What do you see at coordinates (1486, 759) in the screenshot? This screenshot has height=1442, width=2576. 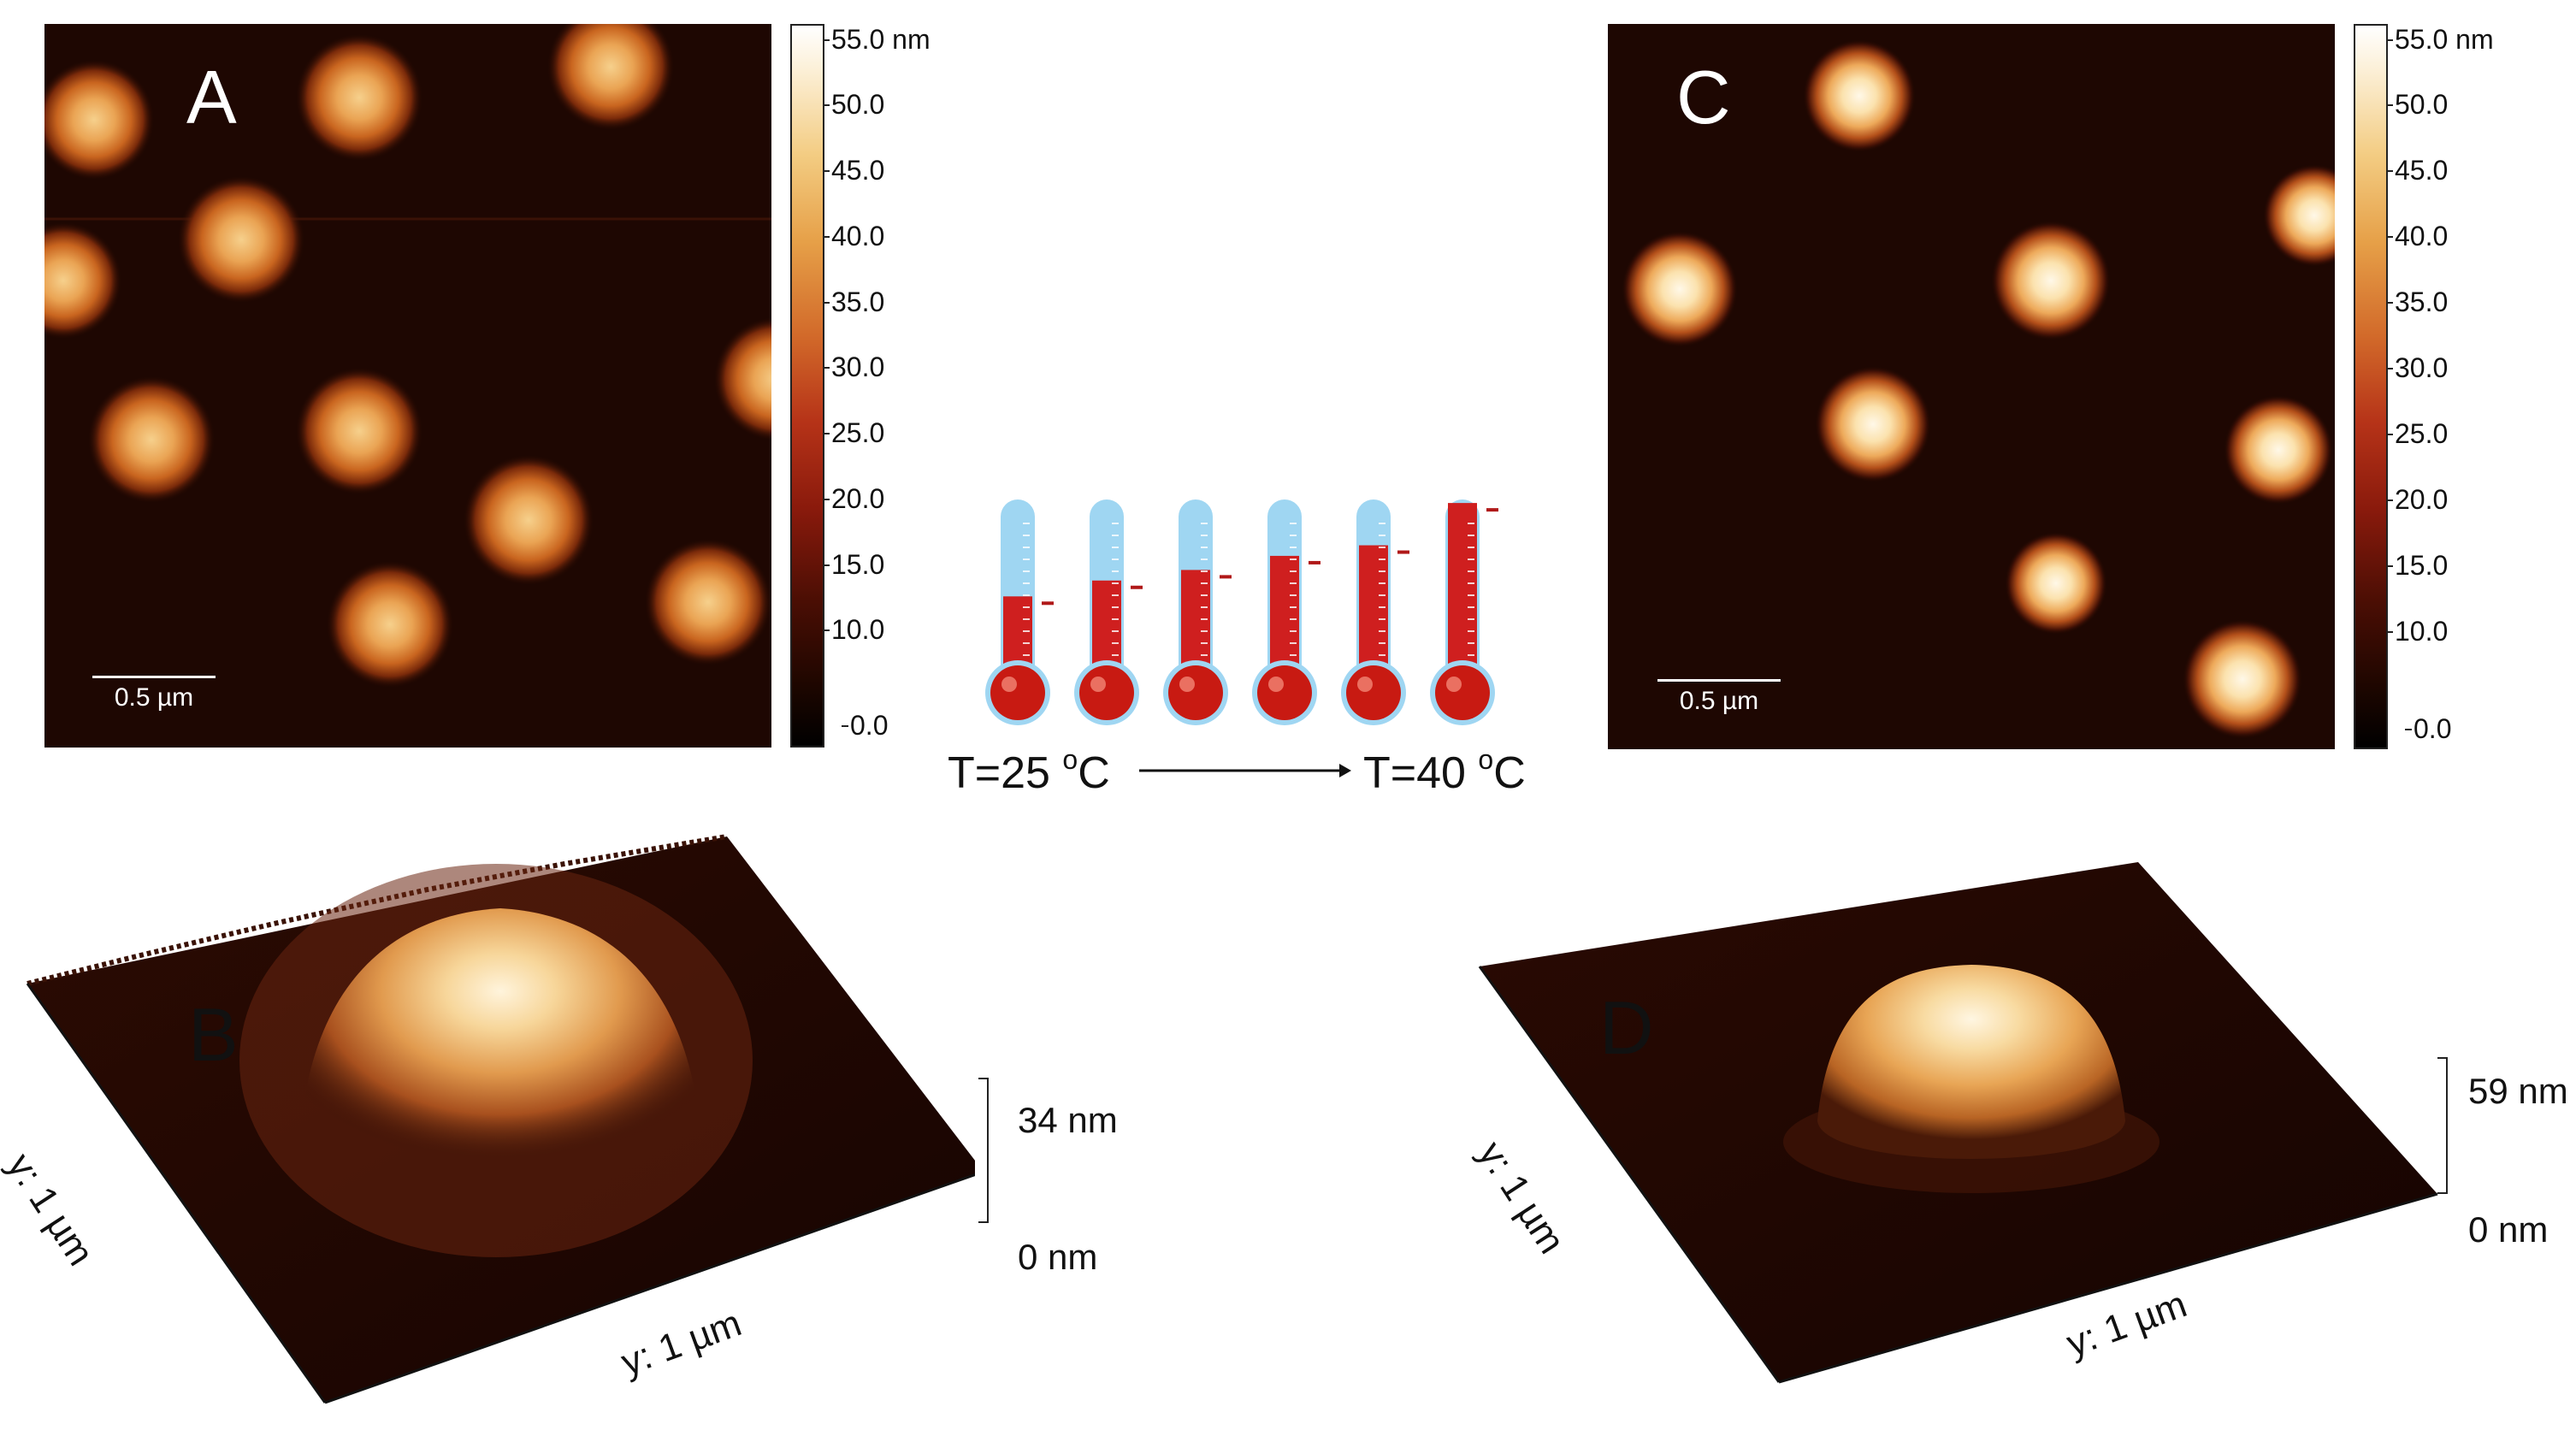 I see `temperature-end-degree: o` at bounding box center [1486, 759].